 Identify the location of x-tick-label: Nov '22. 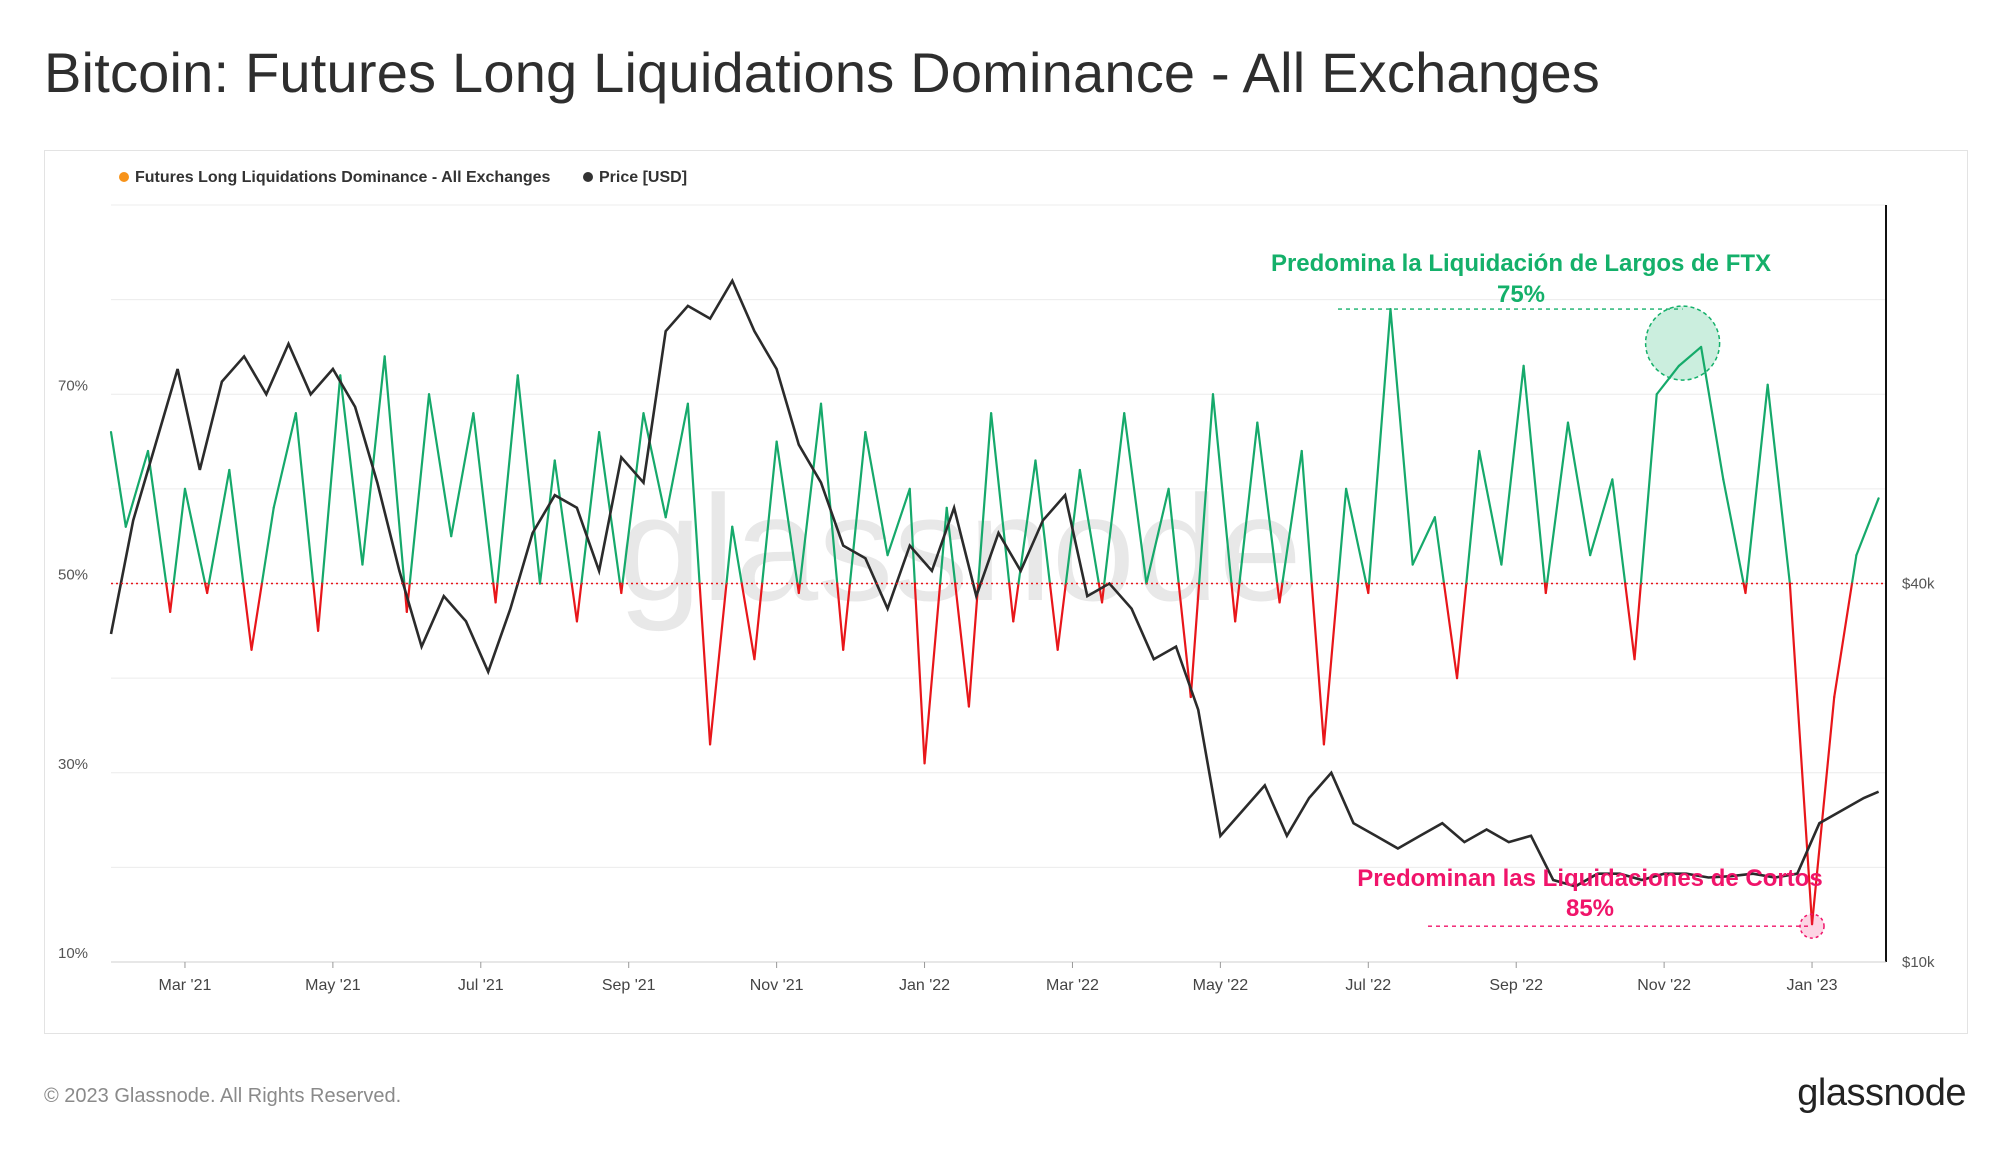
(1664, 985).